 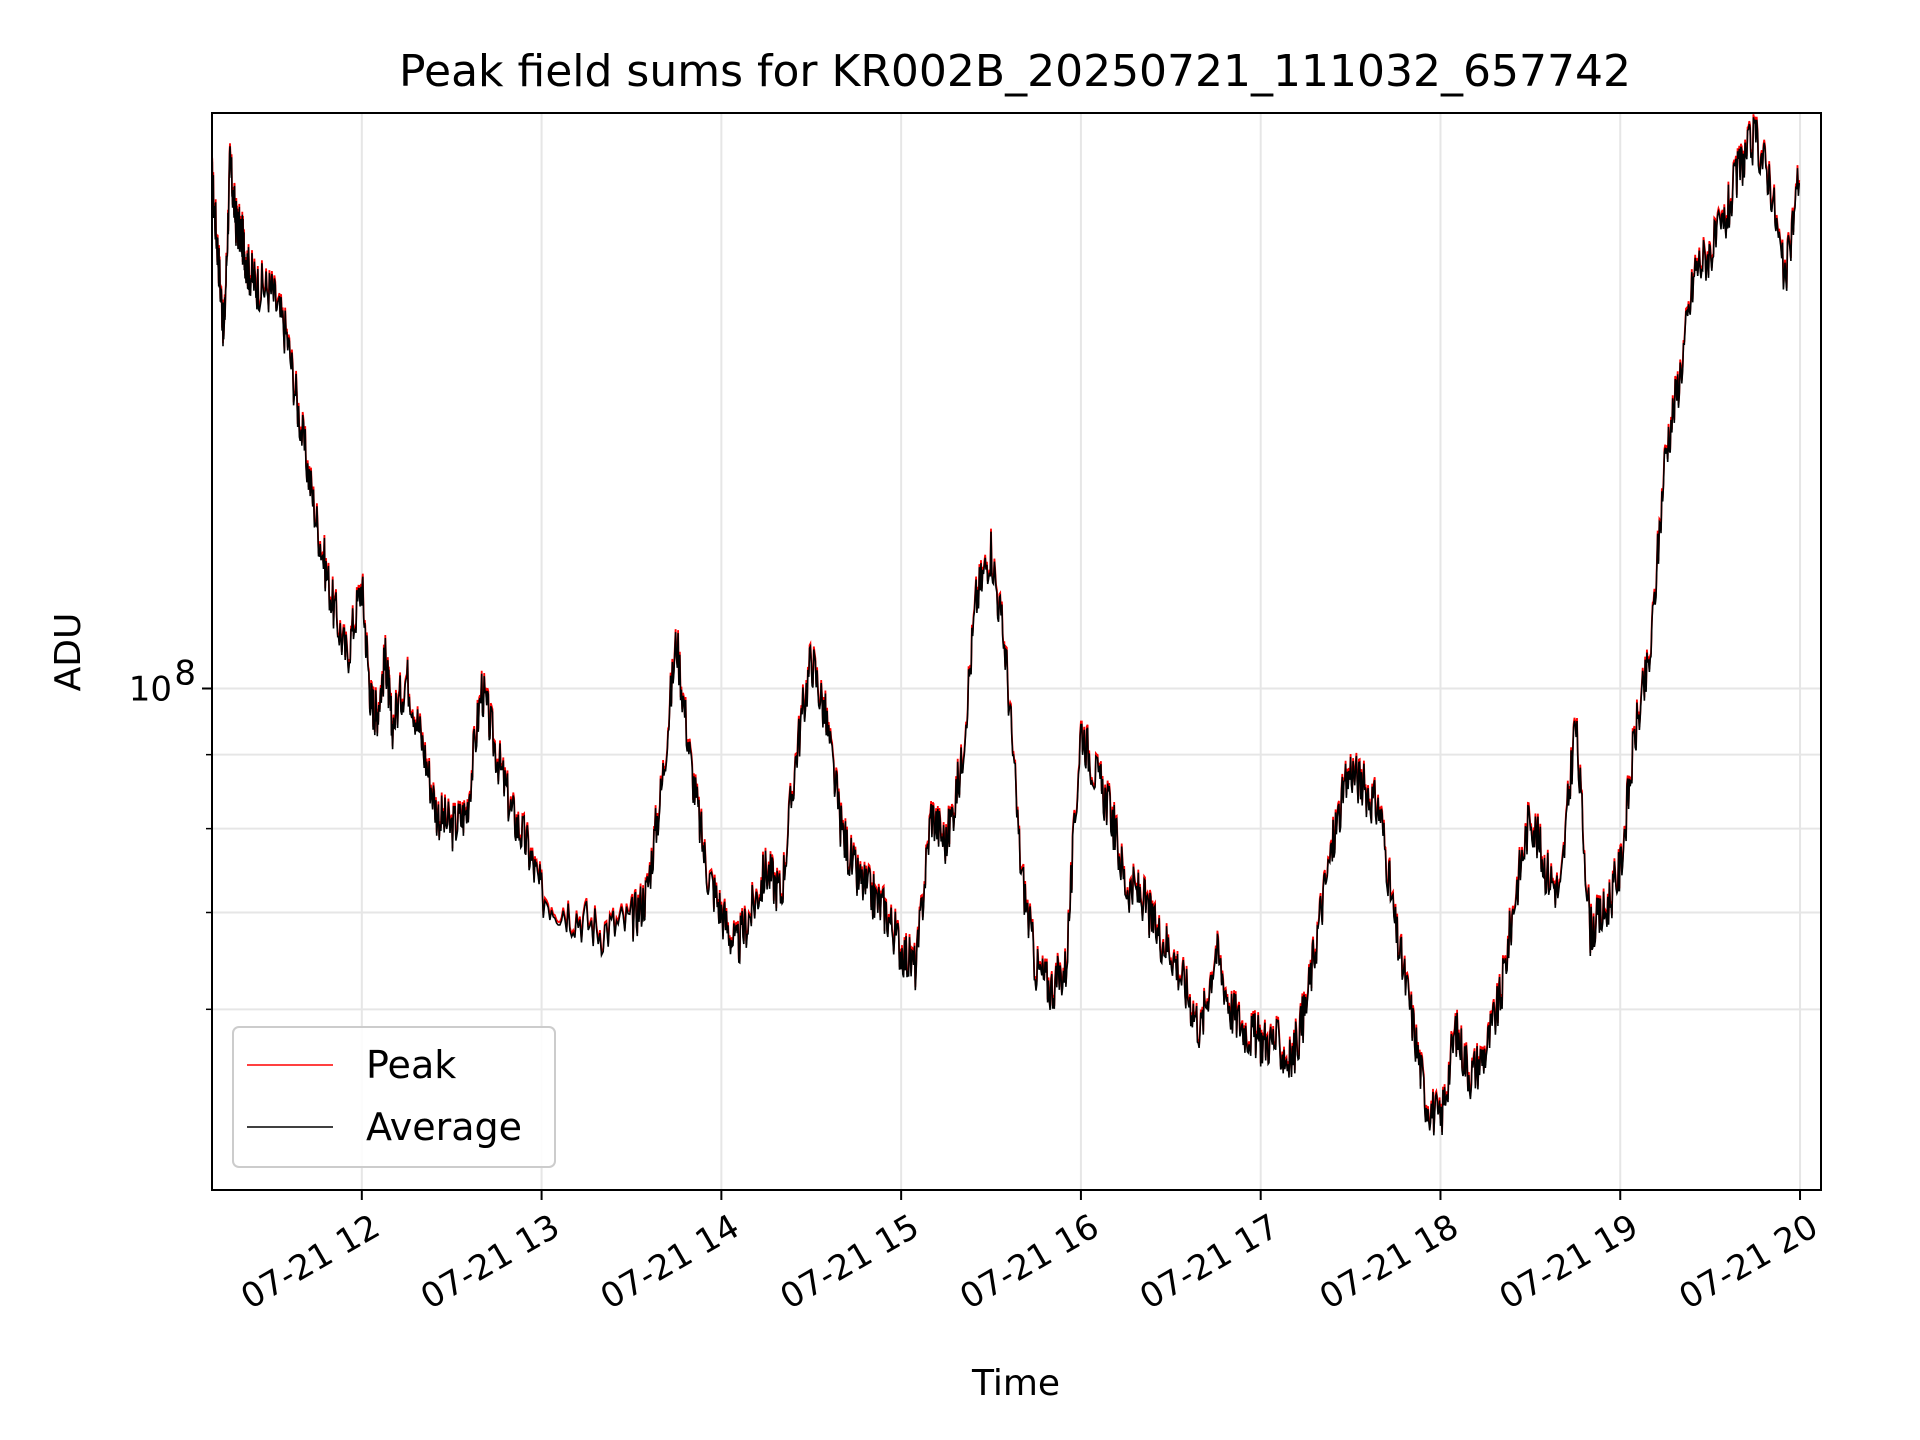 What do you see at coordinates (1015, 1383) in the screenshot?
I see `x-axis-label: Time` at bounding box center [1015, 1383].